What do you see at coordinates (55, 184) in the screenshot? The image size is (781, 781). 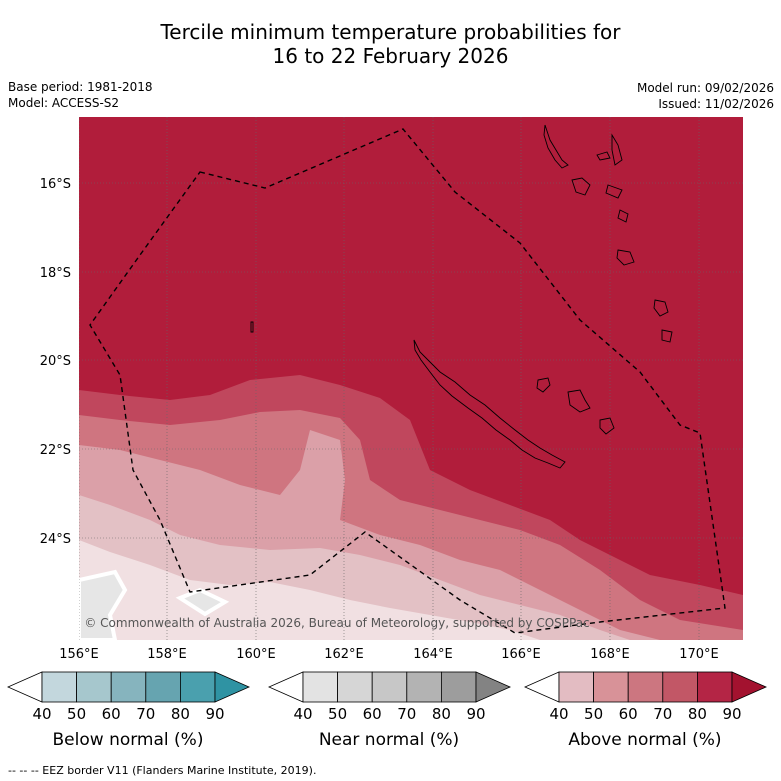 I see `lat-label-16s: 16°S` at bounding box center [55, 184].